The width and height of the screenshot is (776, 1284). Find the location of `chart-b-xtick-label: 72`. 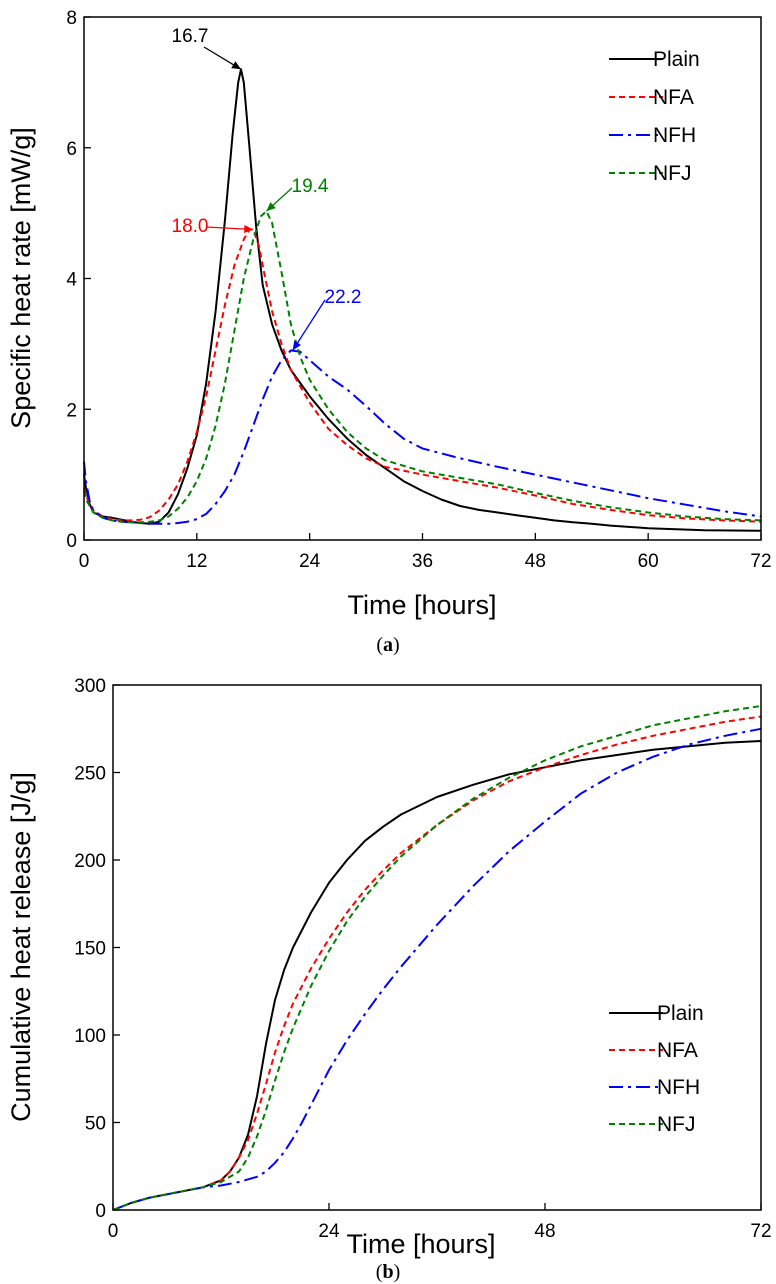

chart-b-xtick-label: 72 is located at coordinates (760, 1231).